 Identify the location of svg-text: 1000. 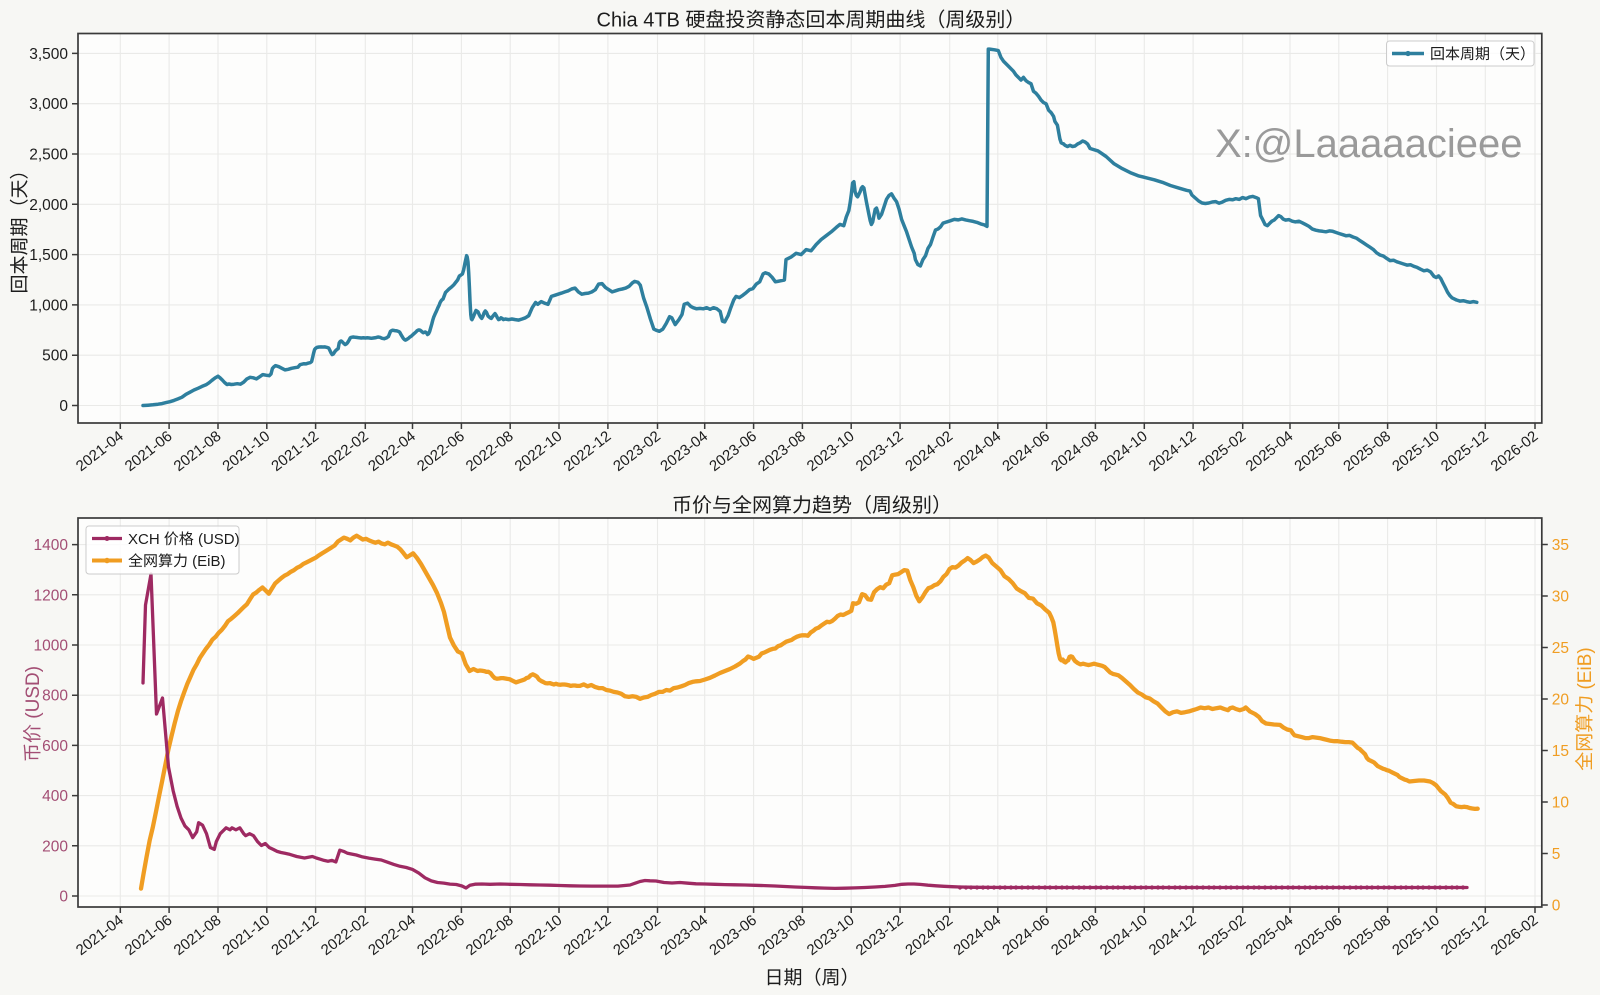
(51, 646).